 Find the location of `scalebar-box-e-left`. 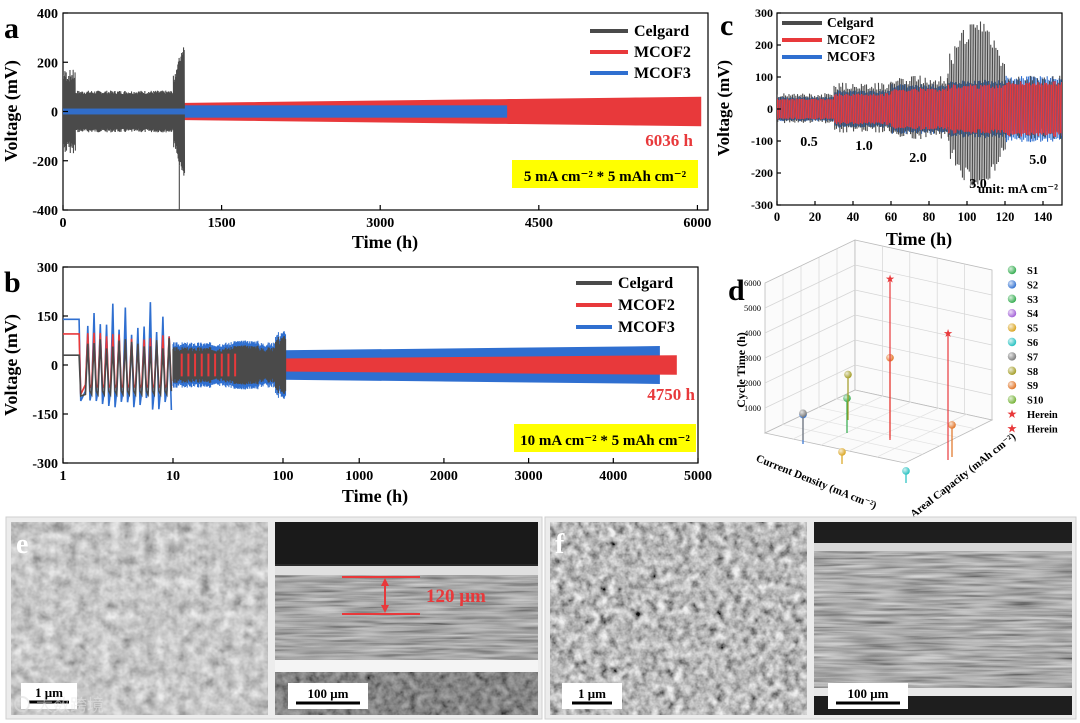

scalebar-box-e-left is located at coordinates (49, 696).